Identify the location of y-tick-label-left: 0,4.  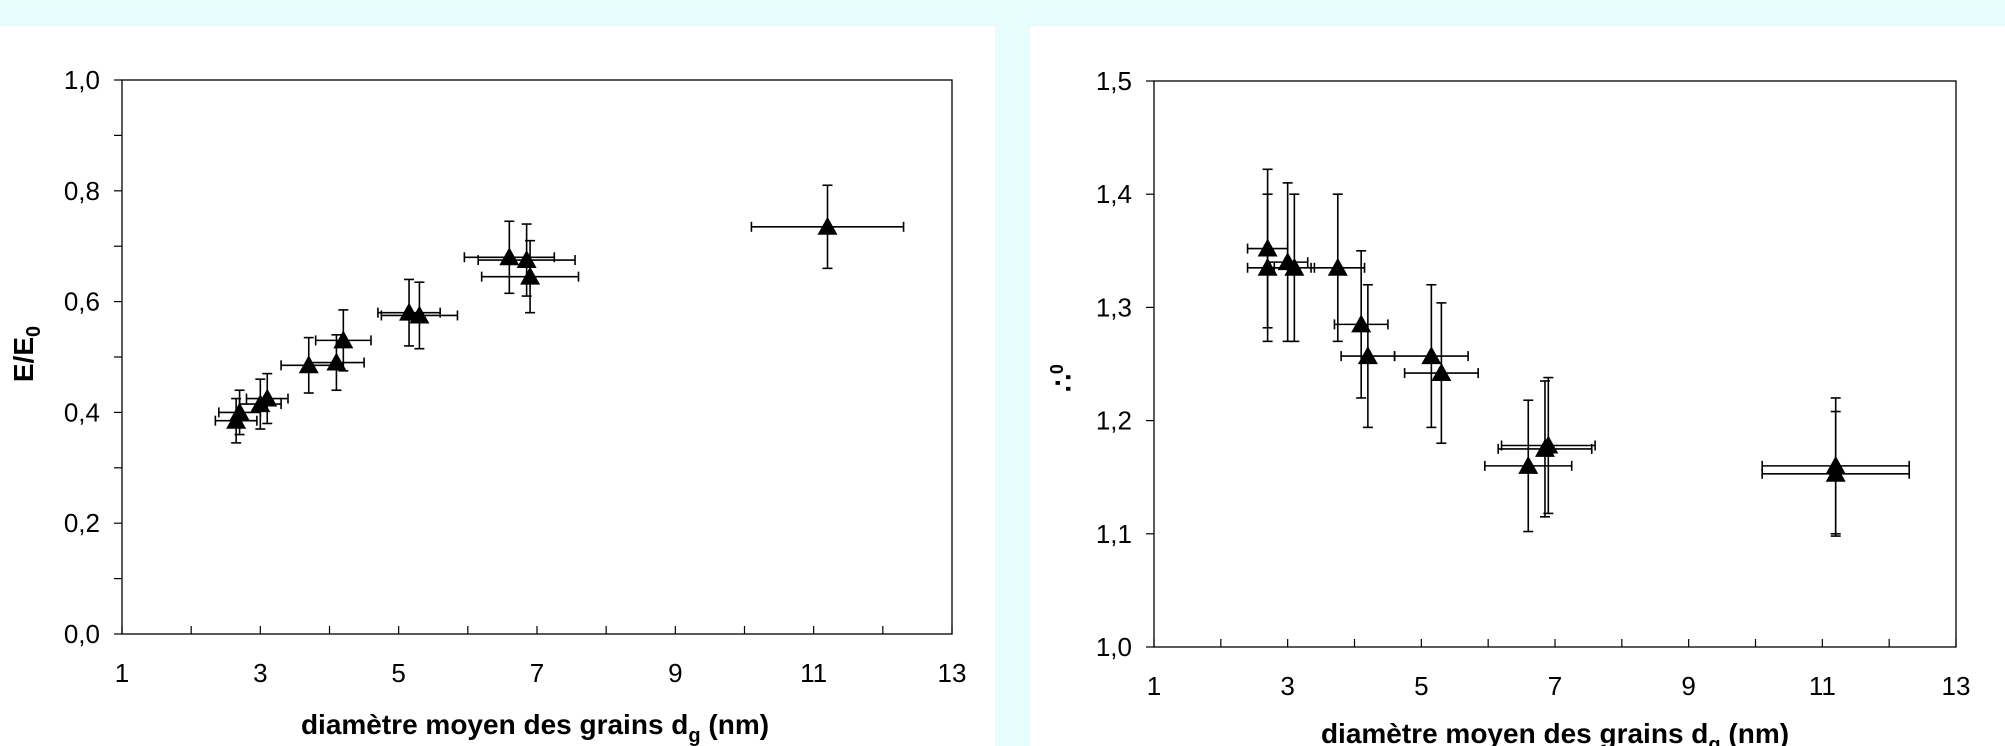
(82, 412).